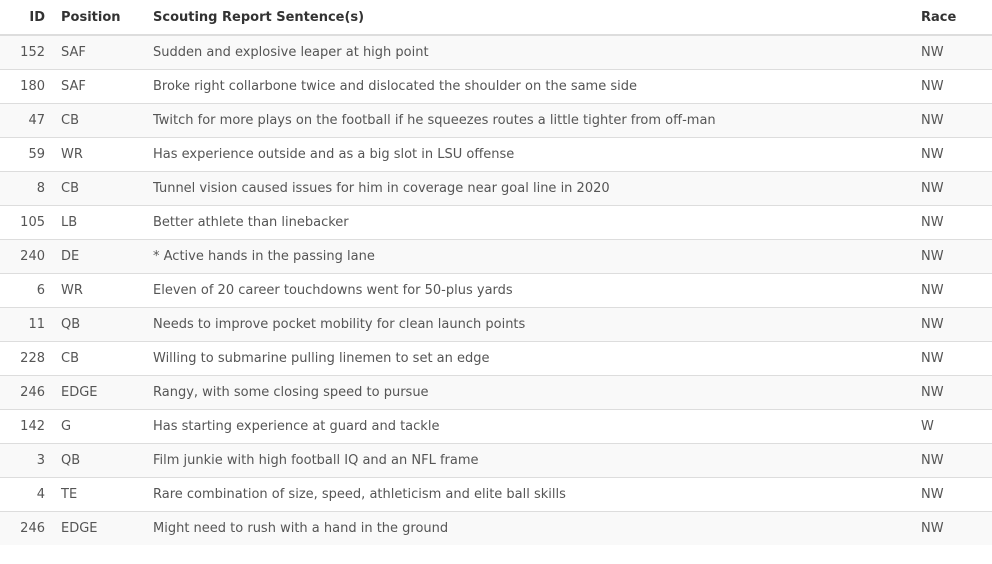 This screenshot has height=564, width=992. I want to click on cell-position: G, so click(103, 425).